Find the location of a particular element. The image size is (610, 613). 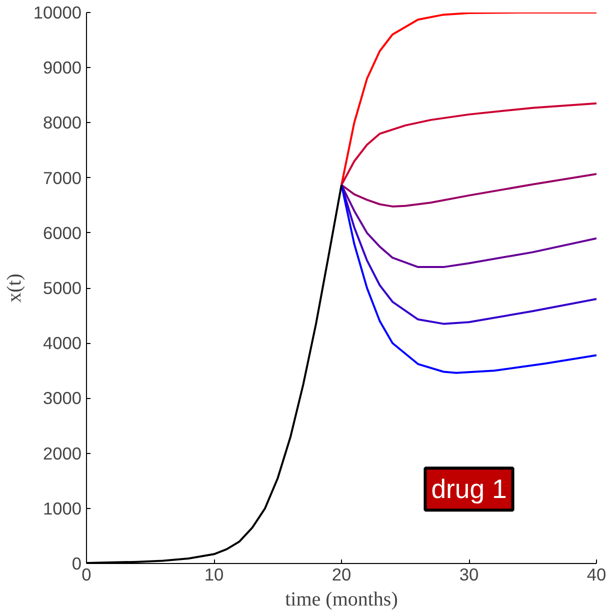

annotation: drug 1 is located at coordinates (469, 489).